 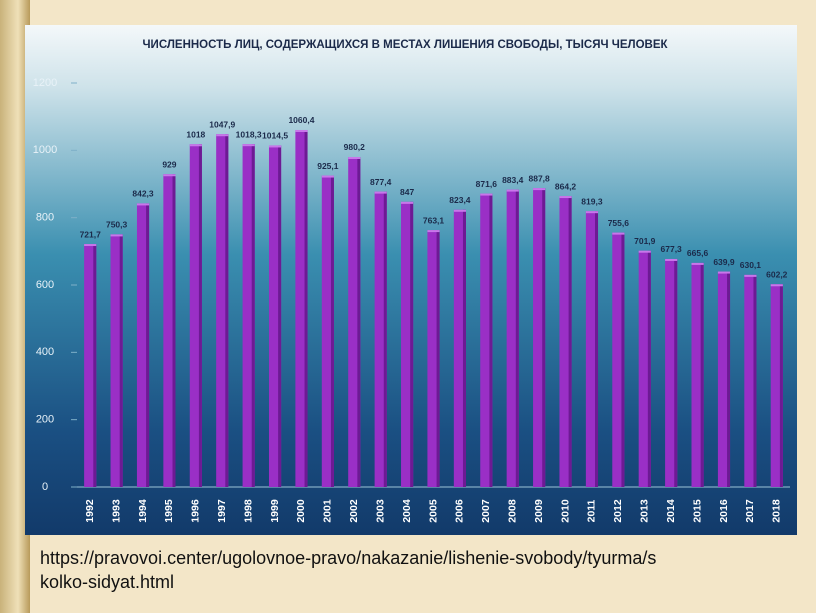 I want to click on y-tick-label: 800, so click(x=45, y=218).